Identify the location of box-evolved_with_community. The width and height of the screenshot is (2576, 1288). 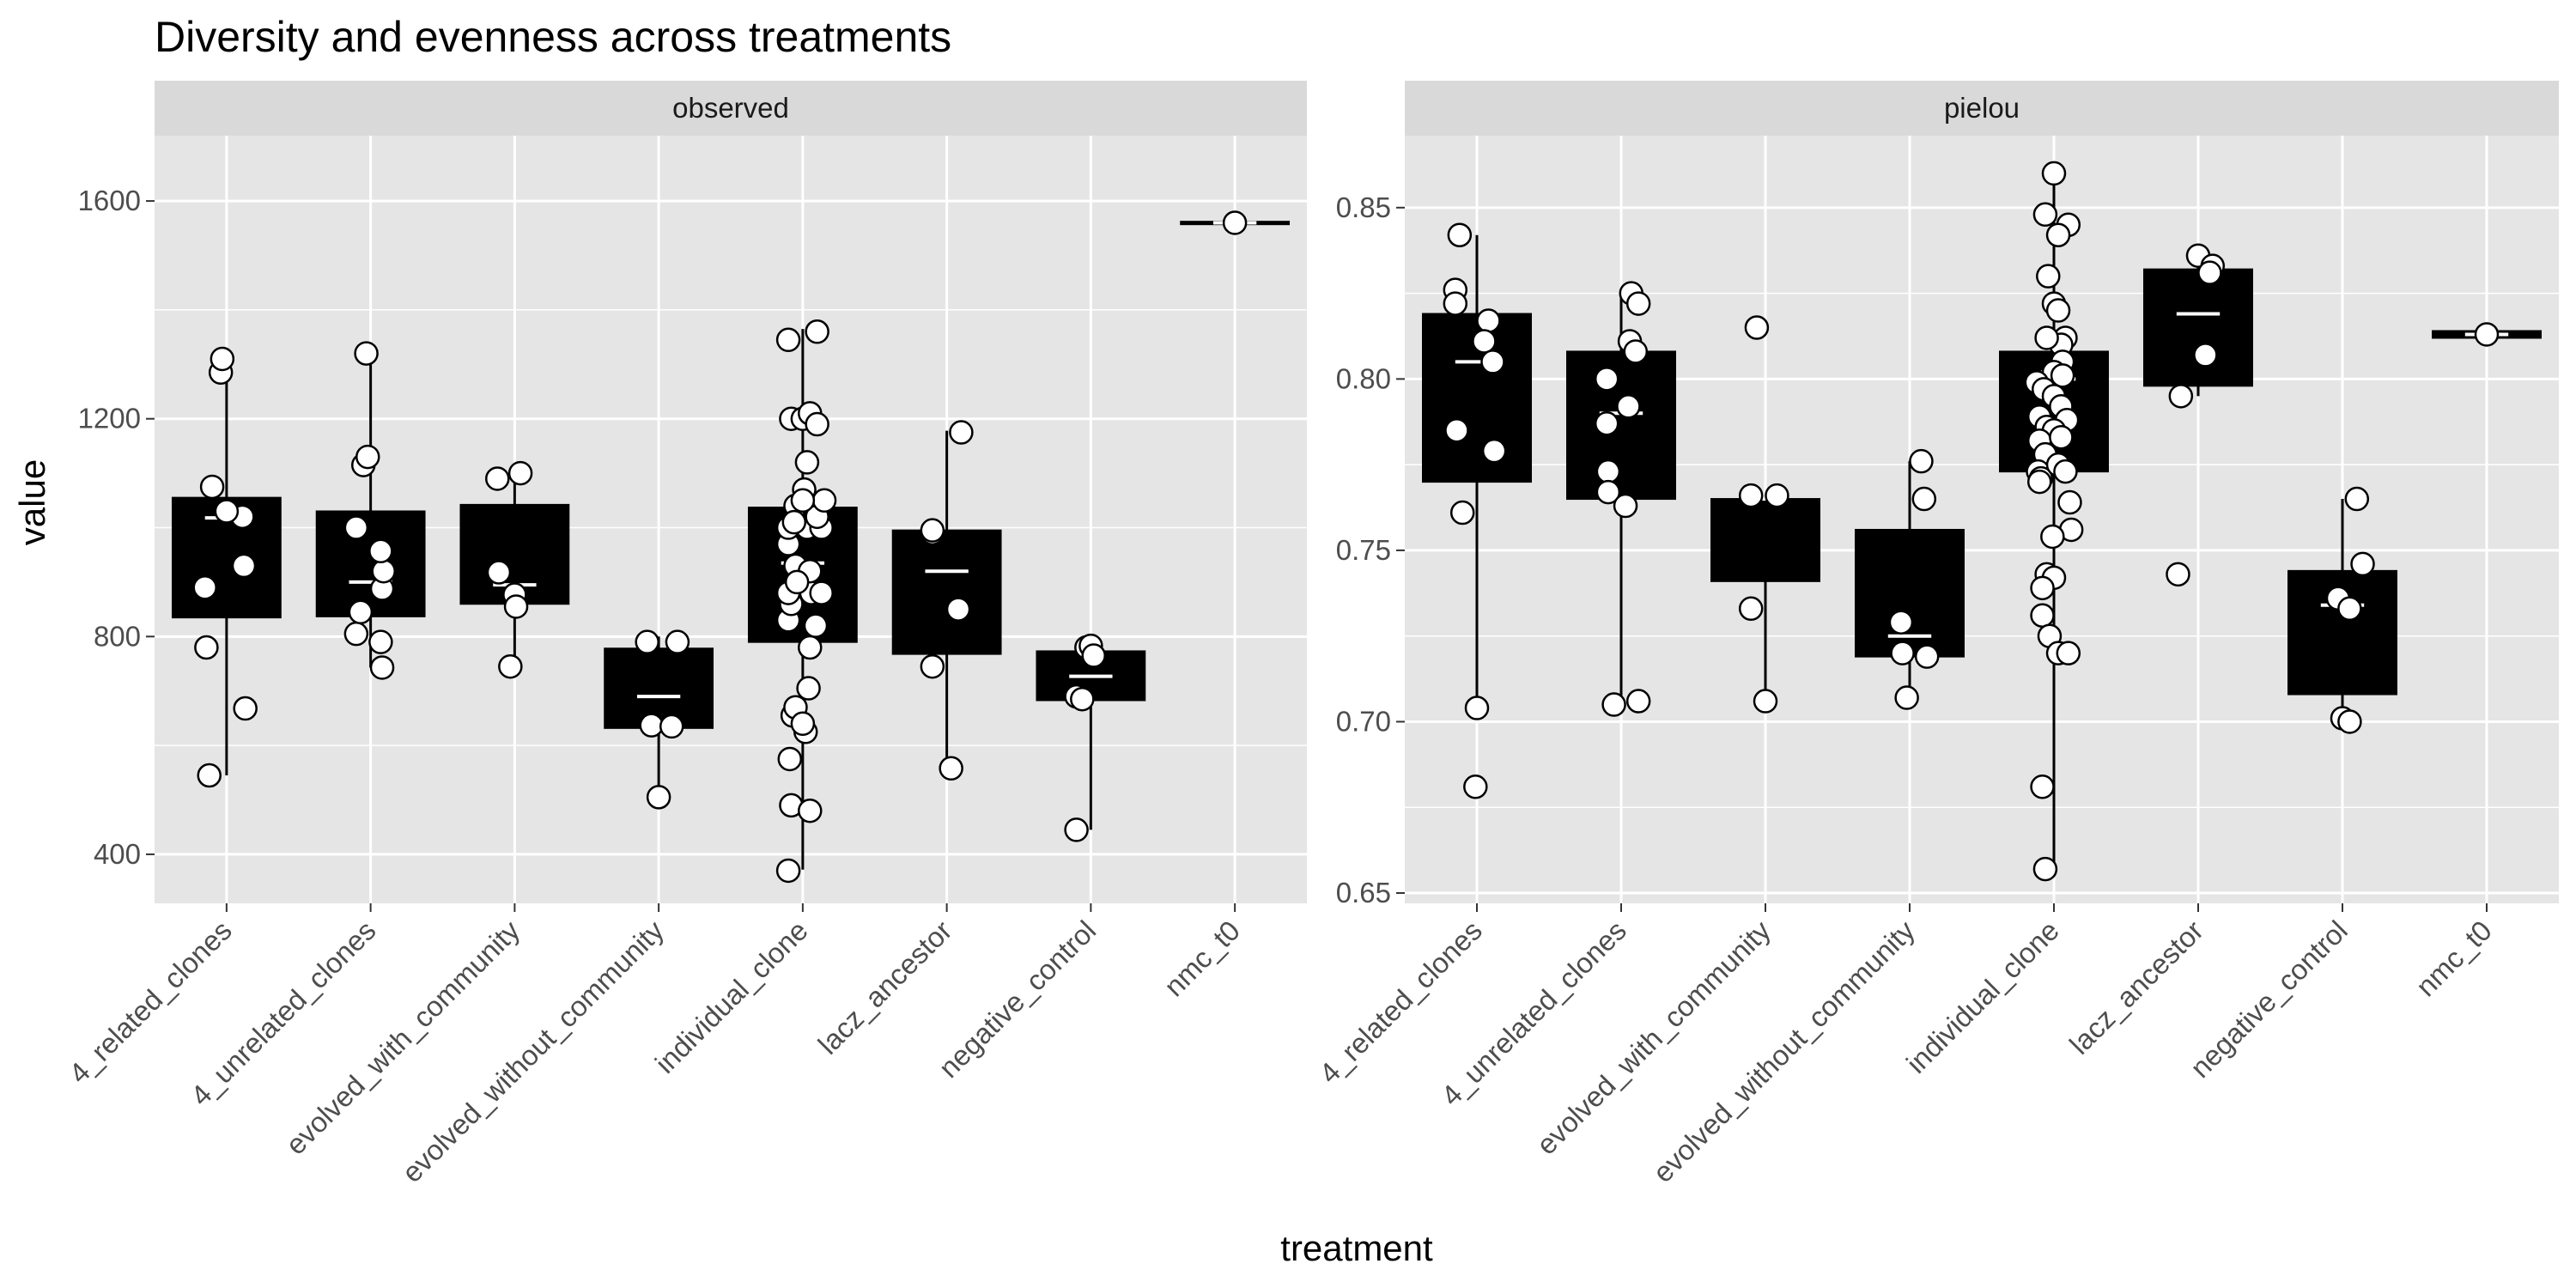
(1765, 601).